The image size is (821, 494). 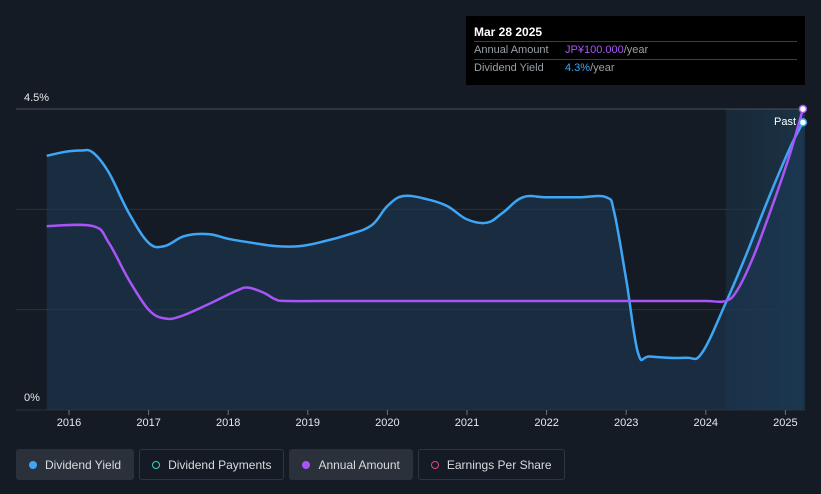 I want to click on legend-item-earnings-per-share: Earnings Per Share, so click(x=491, y=464).